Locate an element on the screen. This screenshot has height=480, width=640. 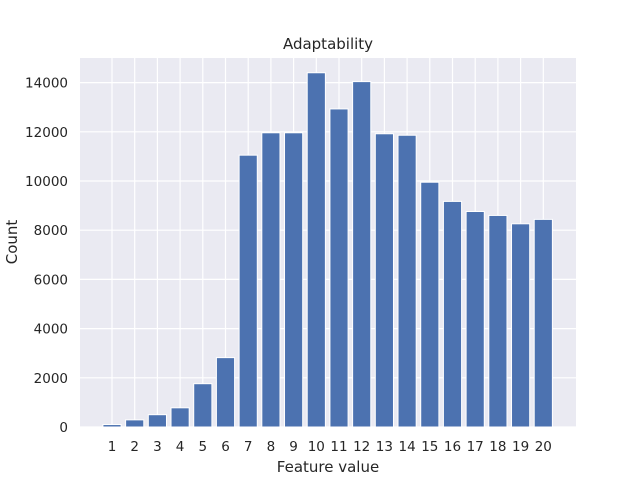
x-tick-label: 19 is located at coordinates (520, 447).